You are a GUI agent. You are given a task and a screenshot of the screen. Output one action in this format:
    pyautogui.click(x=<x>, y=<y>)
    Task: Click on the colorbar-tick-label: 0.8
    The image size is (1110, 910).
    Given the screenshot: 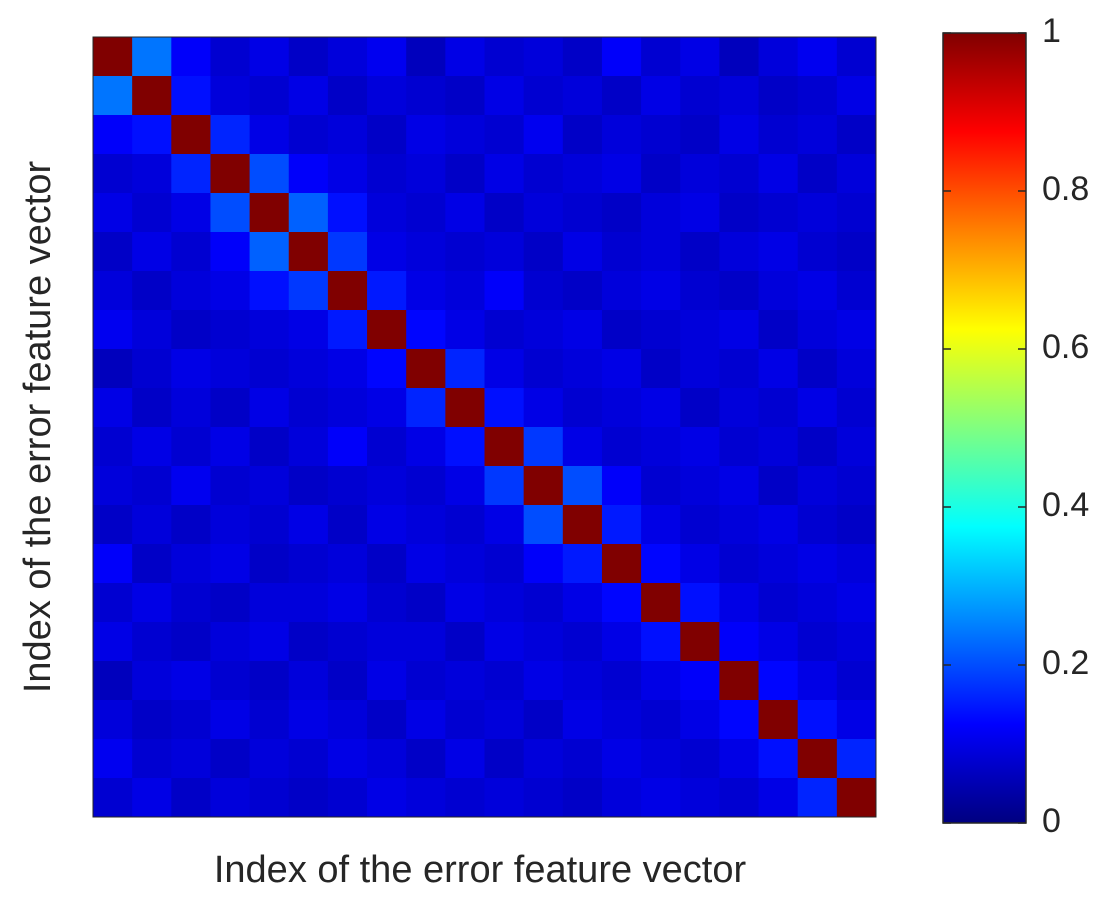 What is the action you would take?
    pyautogui.click(x=1065, y=189)
    